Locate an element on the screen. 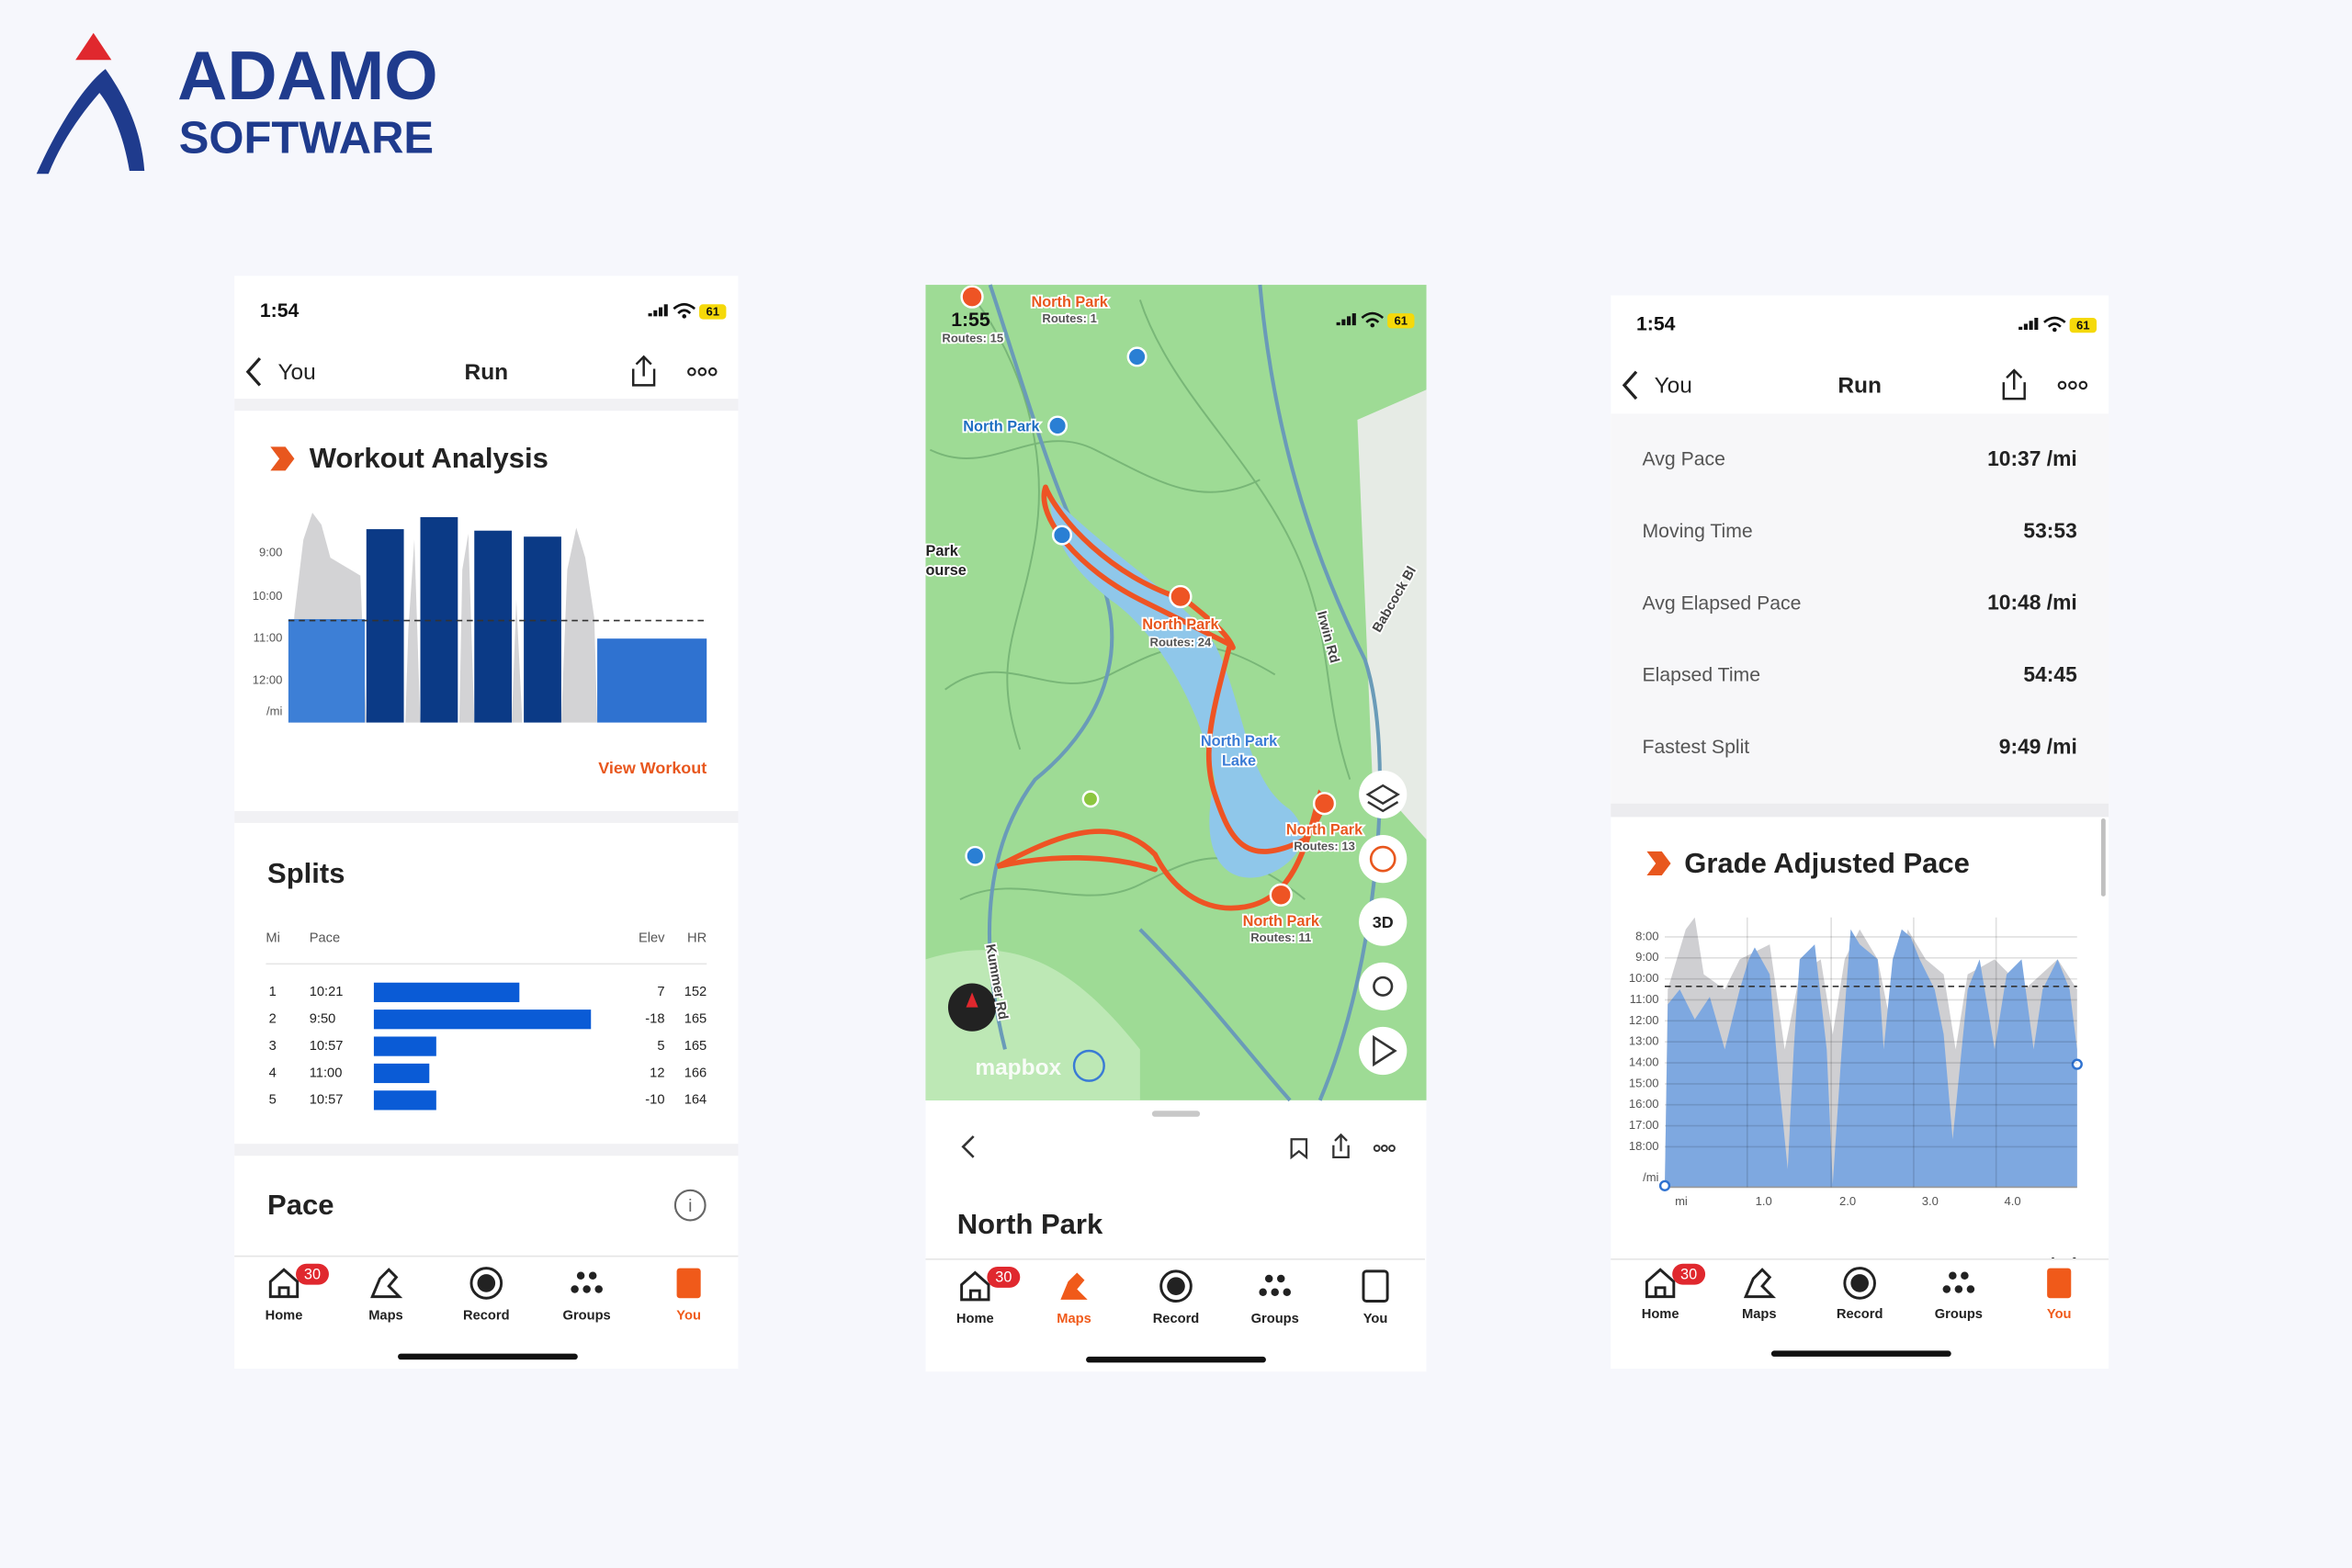  record-icon is located at coordinates (1860, 1284).